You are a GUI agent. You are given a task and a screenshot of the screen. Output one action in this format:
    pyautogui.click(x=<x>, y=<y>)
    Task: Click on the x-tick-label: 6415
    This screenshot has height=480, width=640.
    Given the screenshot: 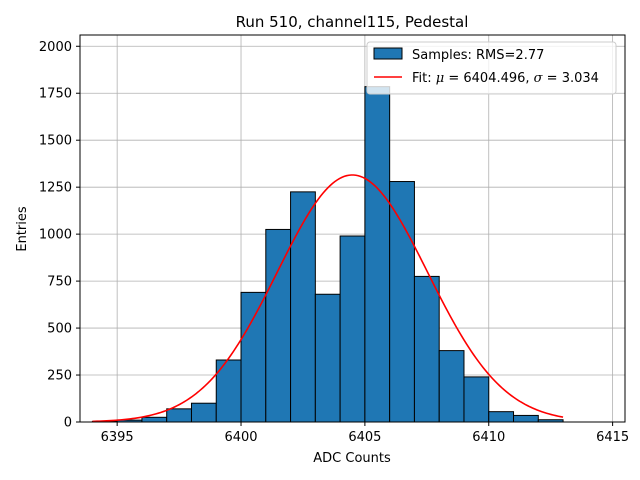 What is the action you would take?
    pyautogui.click(x=612, y=437)
    